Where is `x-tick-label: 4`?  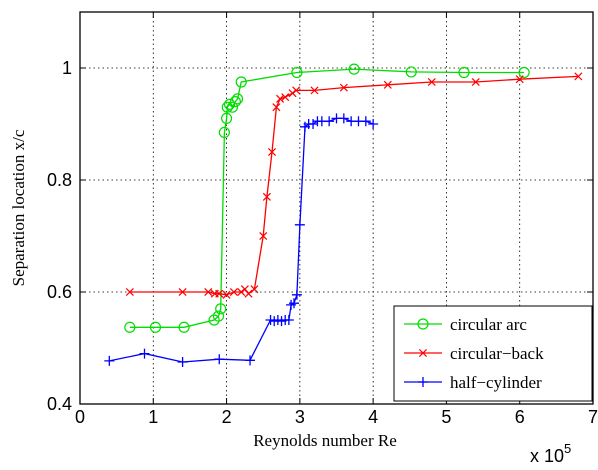
x-tick-label: 4 is located at coordinates (373, 417).